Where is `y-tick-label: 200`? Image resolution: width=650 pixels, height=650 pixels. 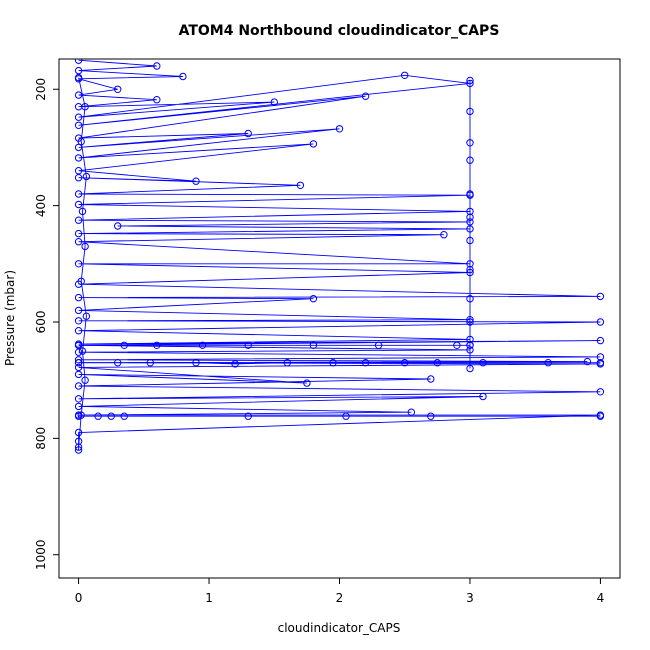 y-tick-label: 200 is located at coordinates (41, 89).